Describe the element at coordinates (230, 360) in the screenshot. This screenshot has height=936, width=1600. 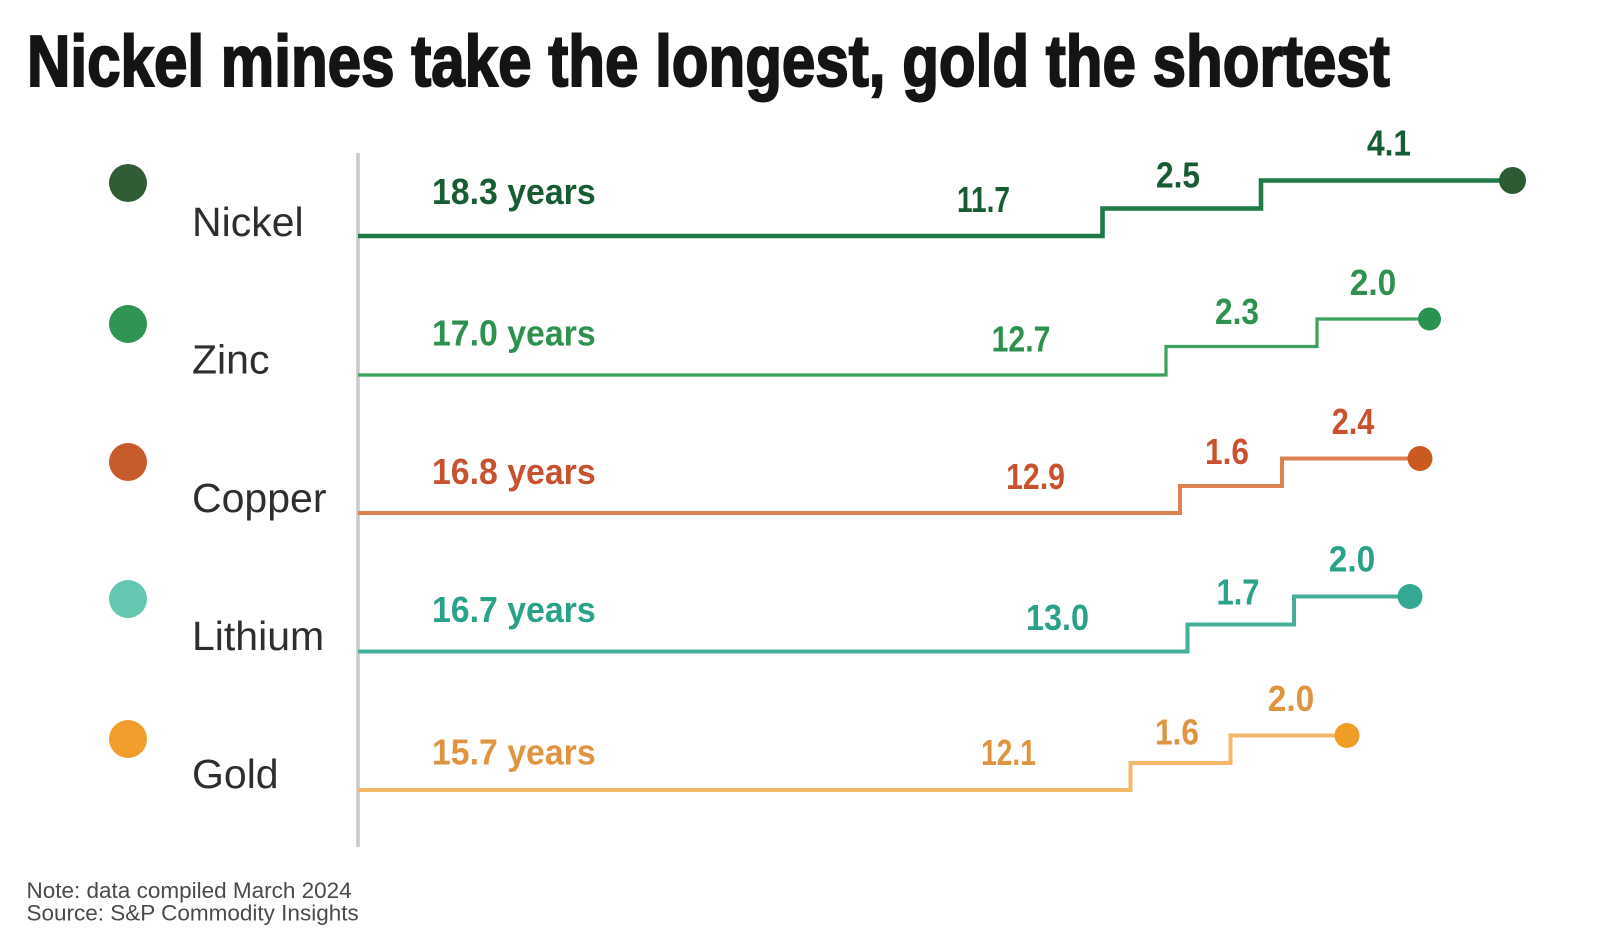
I see `svg-text: Zinc` at that location.